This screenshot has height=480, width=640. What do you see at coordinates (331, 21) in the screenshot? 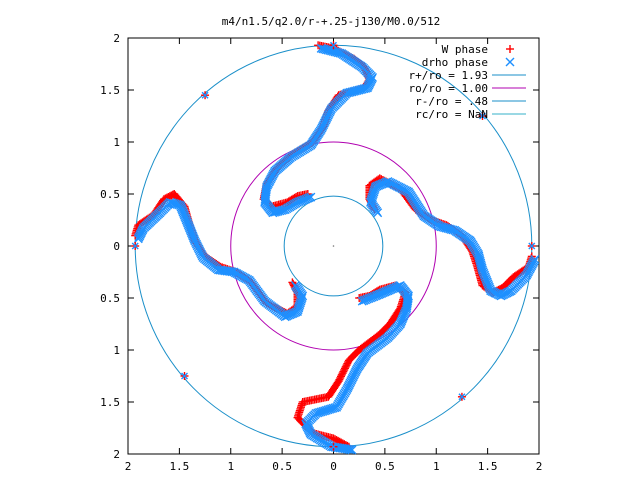
I see `chart-title: m4/n1.5/q2.0/r-+.25-j130/M0.0/512` at bounding box center [331, 21].